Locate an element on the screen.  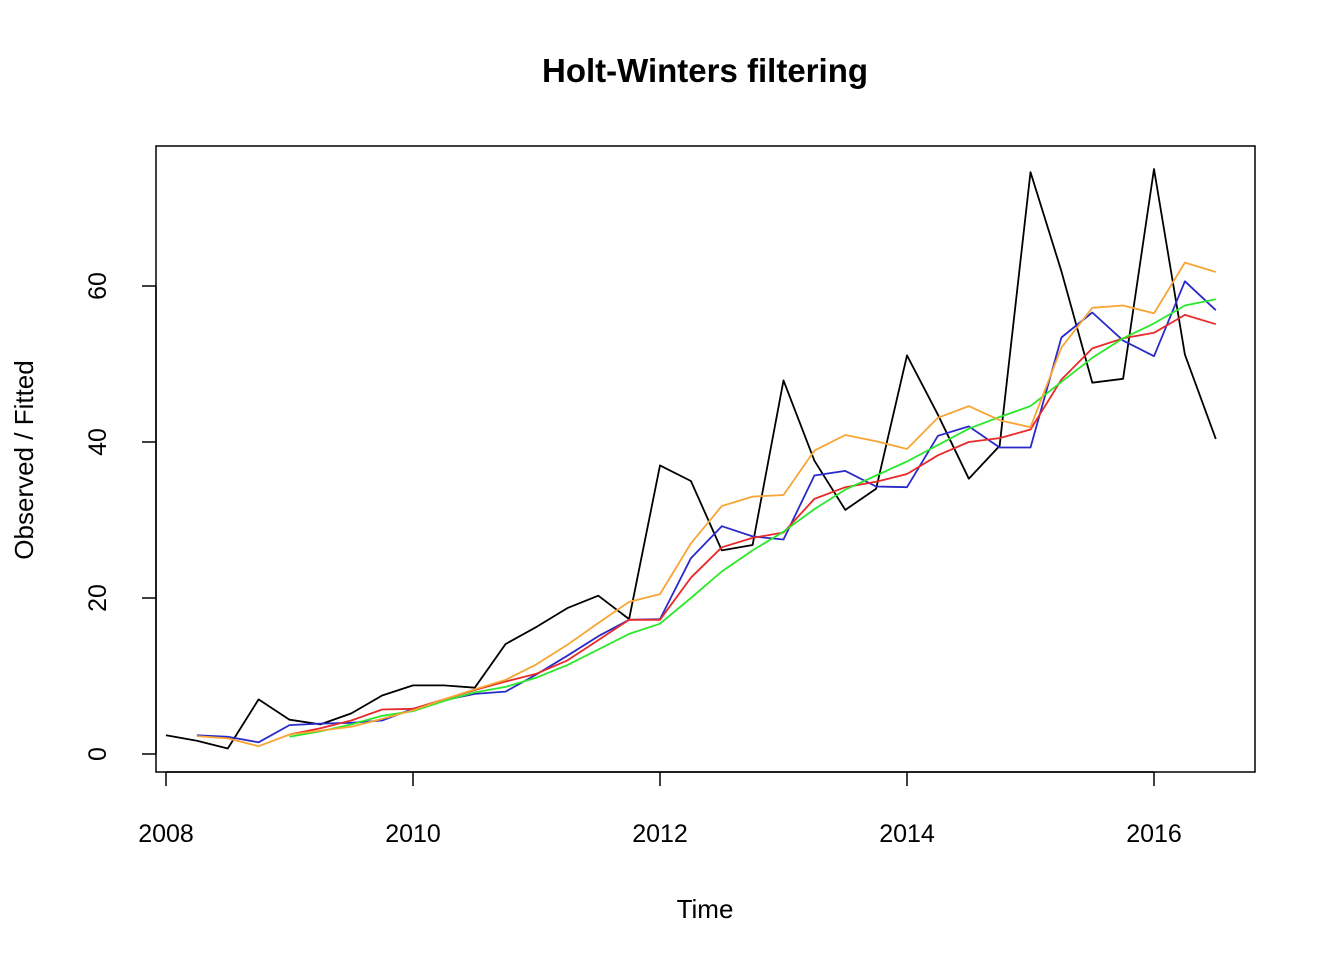
y-tick-label-0: 0 is located at coordinates (98, 754).